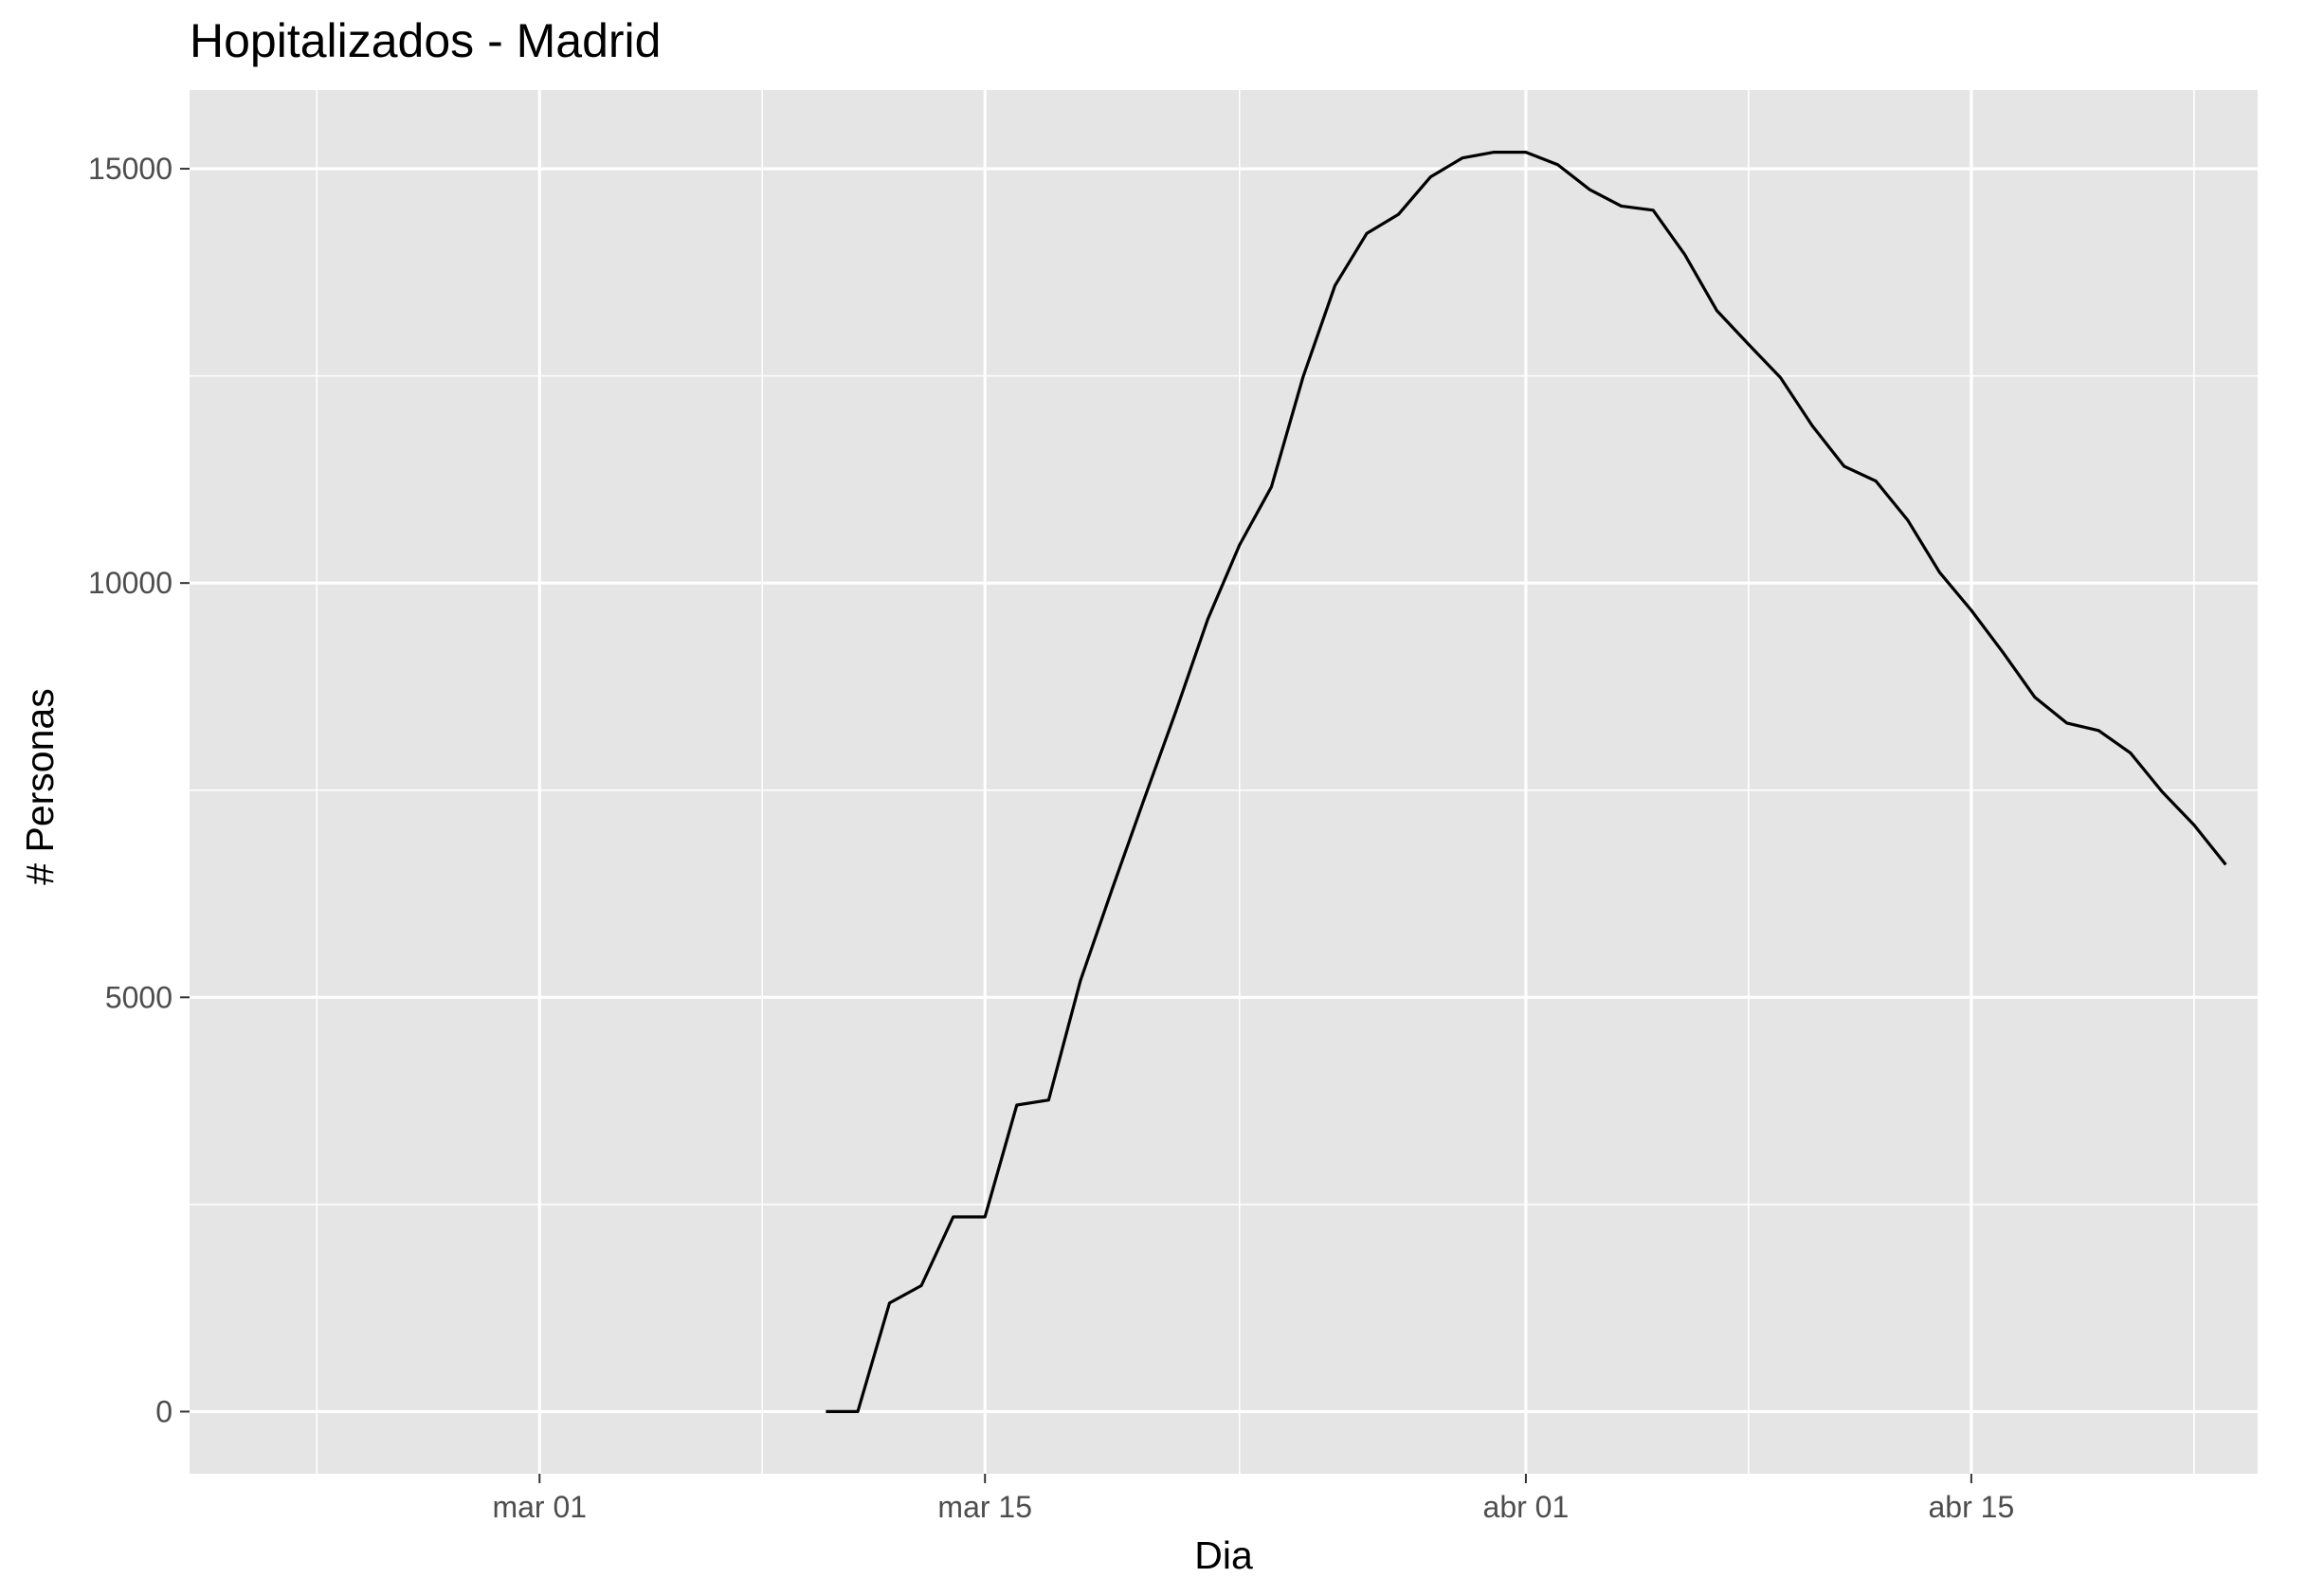  I want to click on y-tick-label: 15000, so click(130, 169).